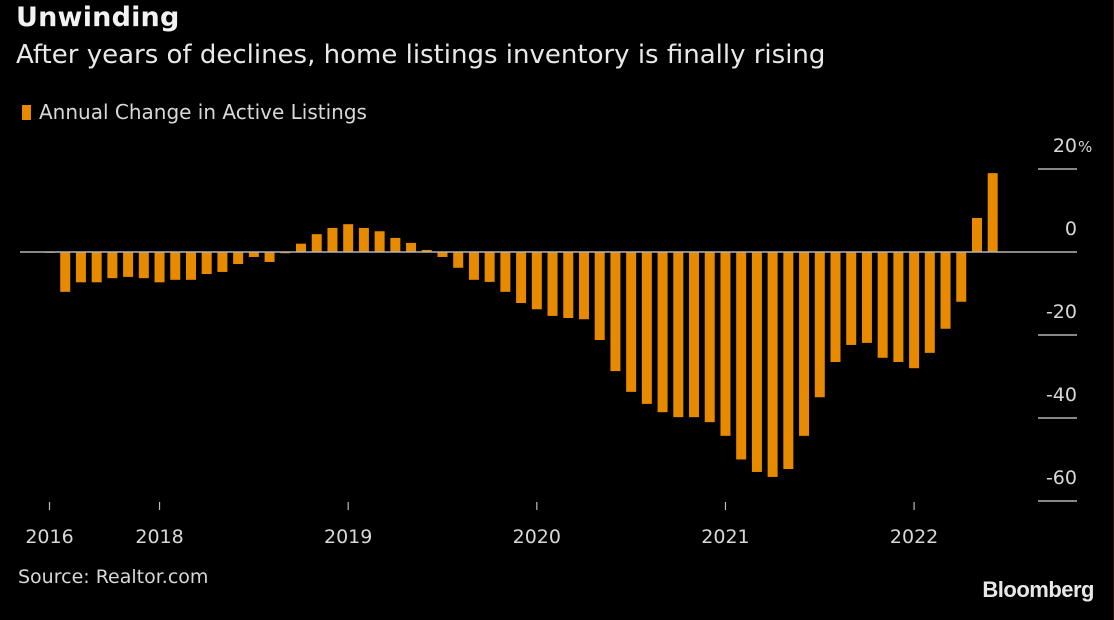 Image resolution: width=1114 pixels, height=620 pixels. Describe the element at coordinates (537, 537) in the screenshot. I see `x-tick-label: 2020` at that location.